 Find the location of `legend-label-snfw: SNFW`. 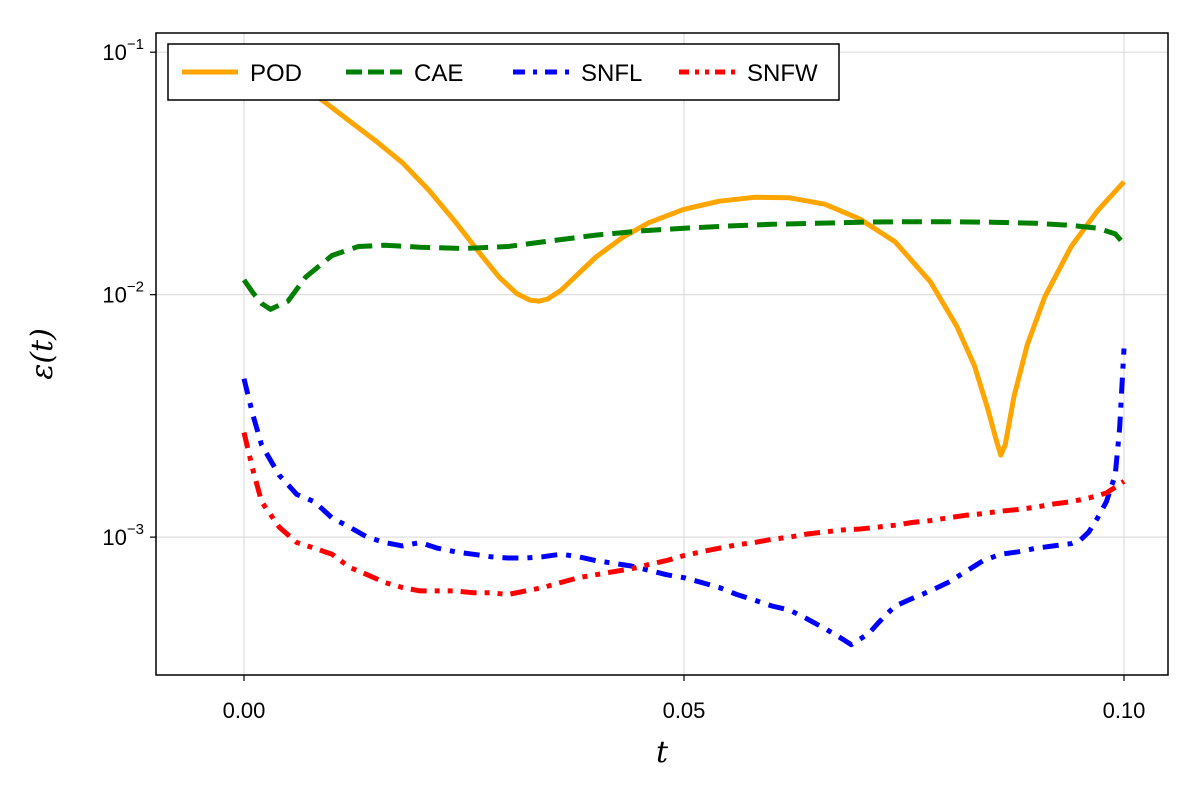

legend-label-snfw: SNFW is located at coordinates (782, 73).